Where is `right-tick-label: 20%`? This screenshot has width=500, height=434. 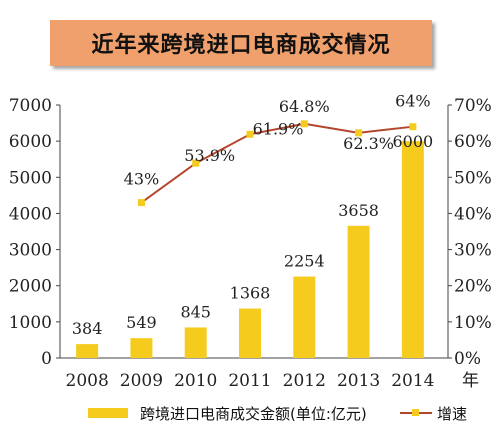
right-tick-label: 20% is located at coordinates (473, 287).